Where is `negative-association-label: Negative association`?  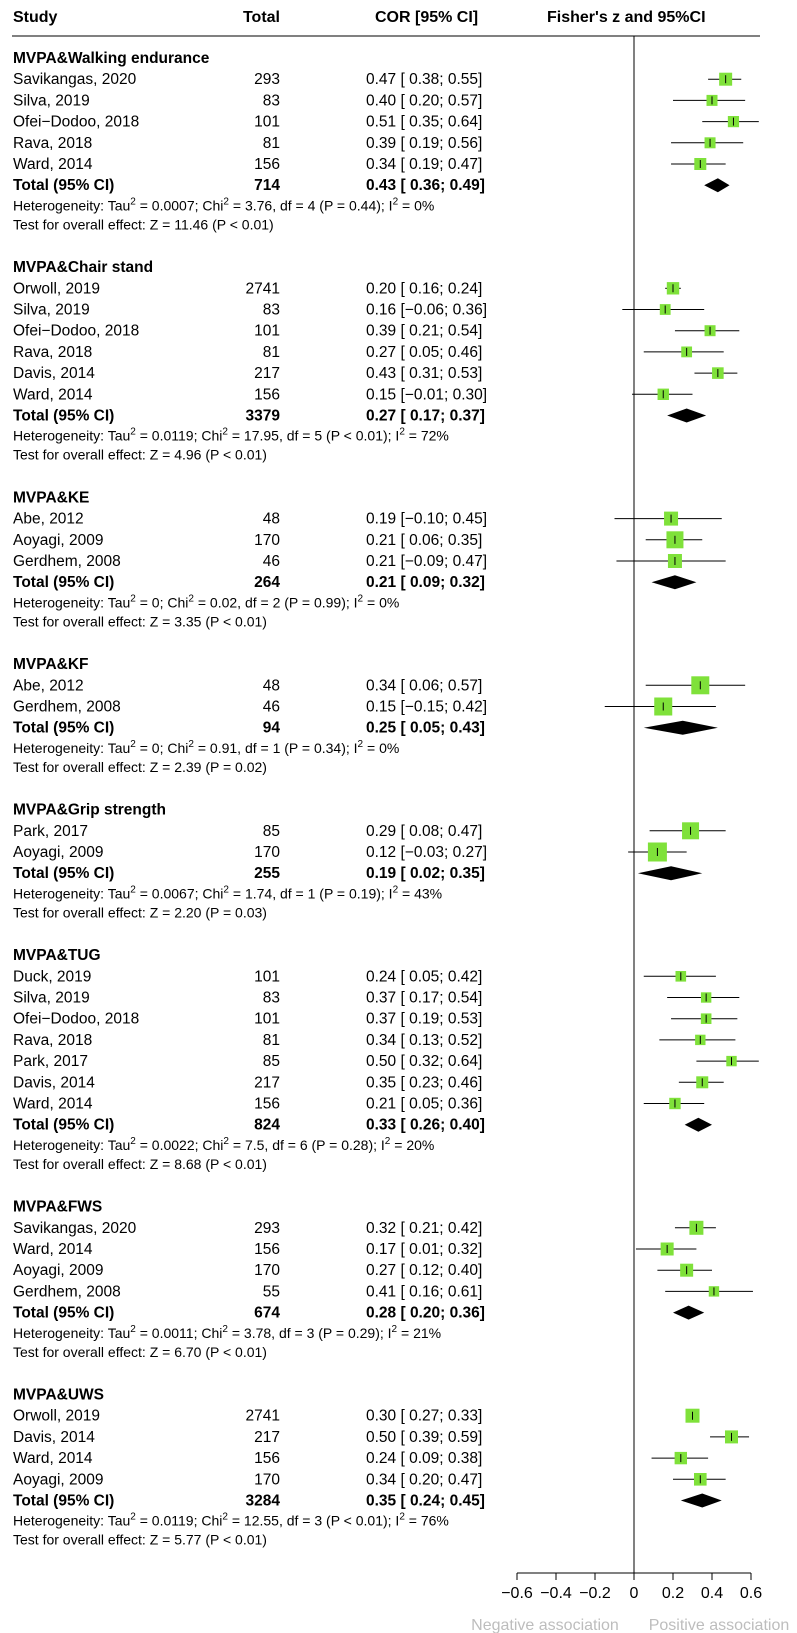 negative-association-label: Negative association is located at coordinates (545, 1625).